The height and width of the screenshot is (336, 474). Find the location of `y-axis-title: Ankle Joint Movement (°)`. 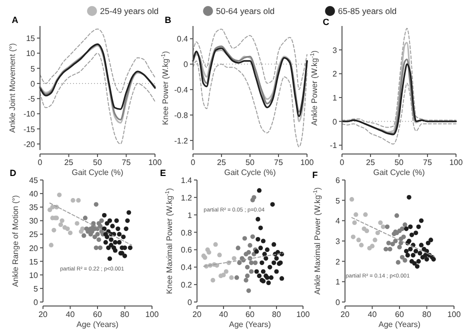

y-axis-title: Ankle Joint Movement (°) is located at coordinates (12, 87).